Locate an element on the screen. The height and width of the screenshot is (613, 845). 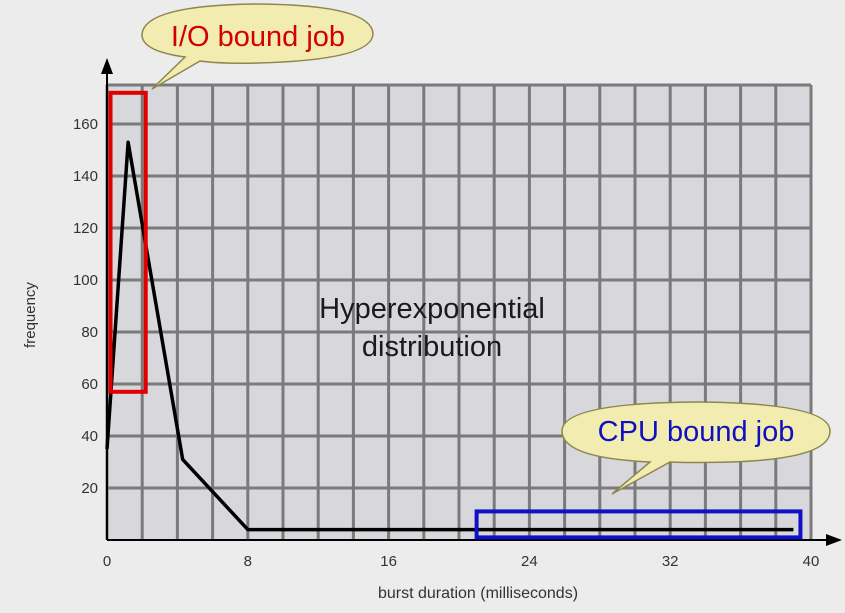
x-tick-label: 8 is located at coordinates (248, 561).